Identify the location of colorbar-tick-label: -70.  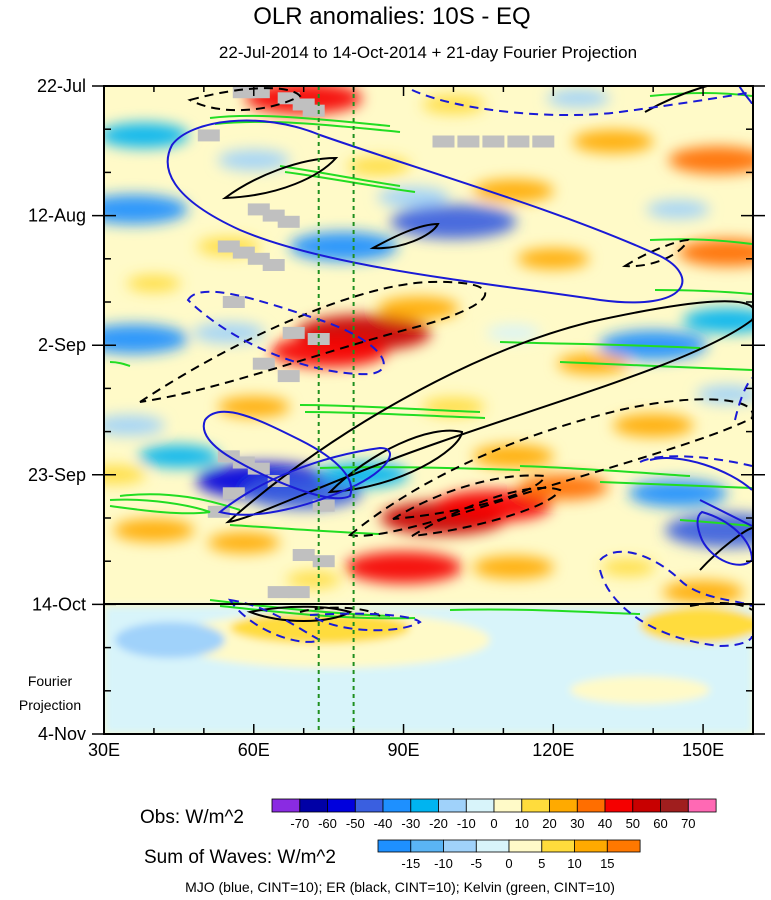
(299, 823).